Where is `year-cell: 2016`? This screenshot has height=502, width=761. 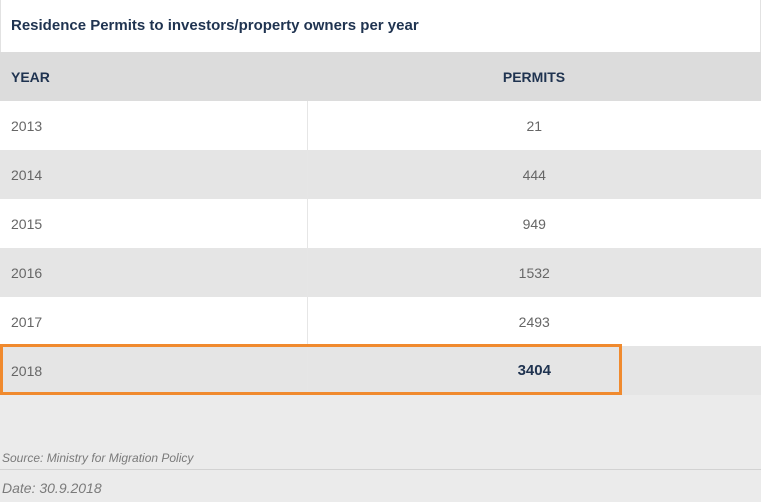
year-cell: 2016 is located at coordinates (154, 272).